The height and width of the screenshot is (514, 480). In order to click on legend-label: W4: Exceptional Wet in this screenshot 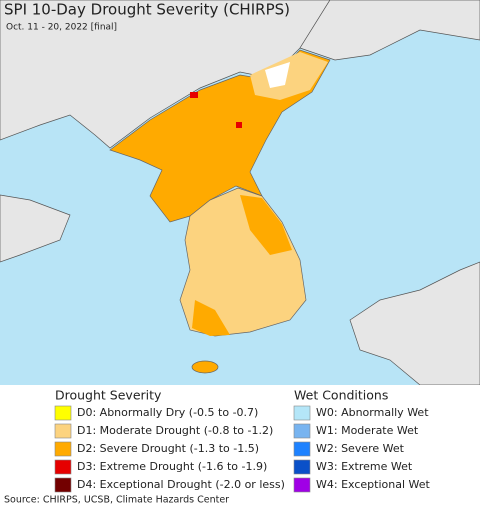, I will do `click(373, 484)`.